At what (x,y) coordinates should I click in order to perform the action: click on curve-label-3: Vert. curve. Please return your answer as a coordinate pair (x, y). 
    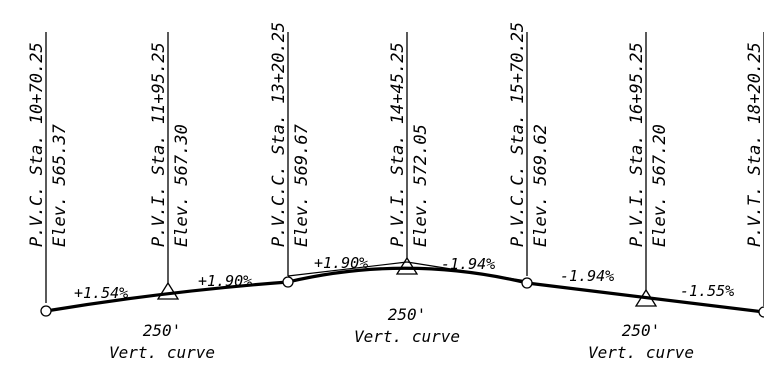
    Looking at the image, I should click on (641, 352).